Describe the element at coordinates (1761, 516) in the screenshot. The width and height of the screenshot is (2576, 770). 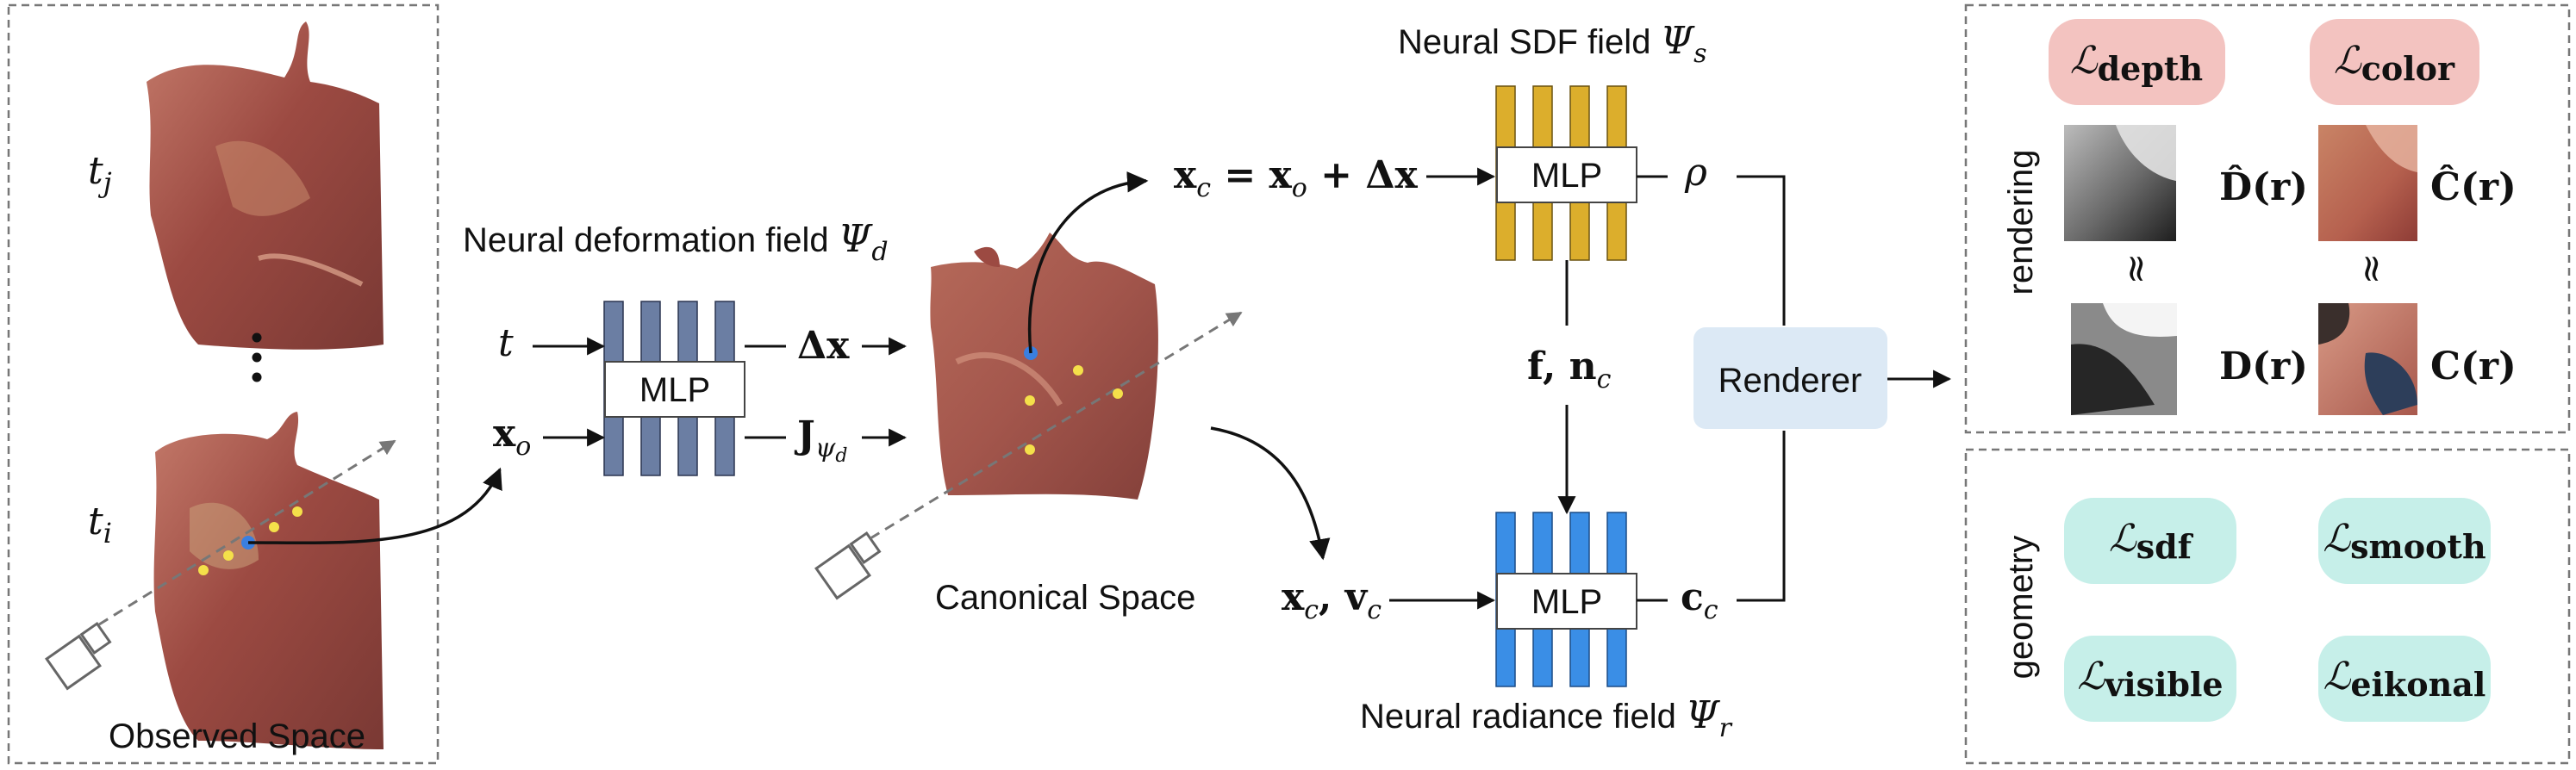
I see `c-to-renderer-line` at that location.